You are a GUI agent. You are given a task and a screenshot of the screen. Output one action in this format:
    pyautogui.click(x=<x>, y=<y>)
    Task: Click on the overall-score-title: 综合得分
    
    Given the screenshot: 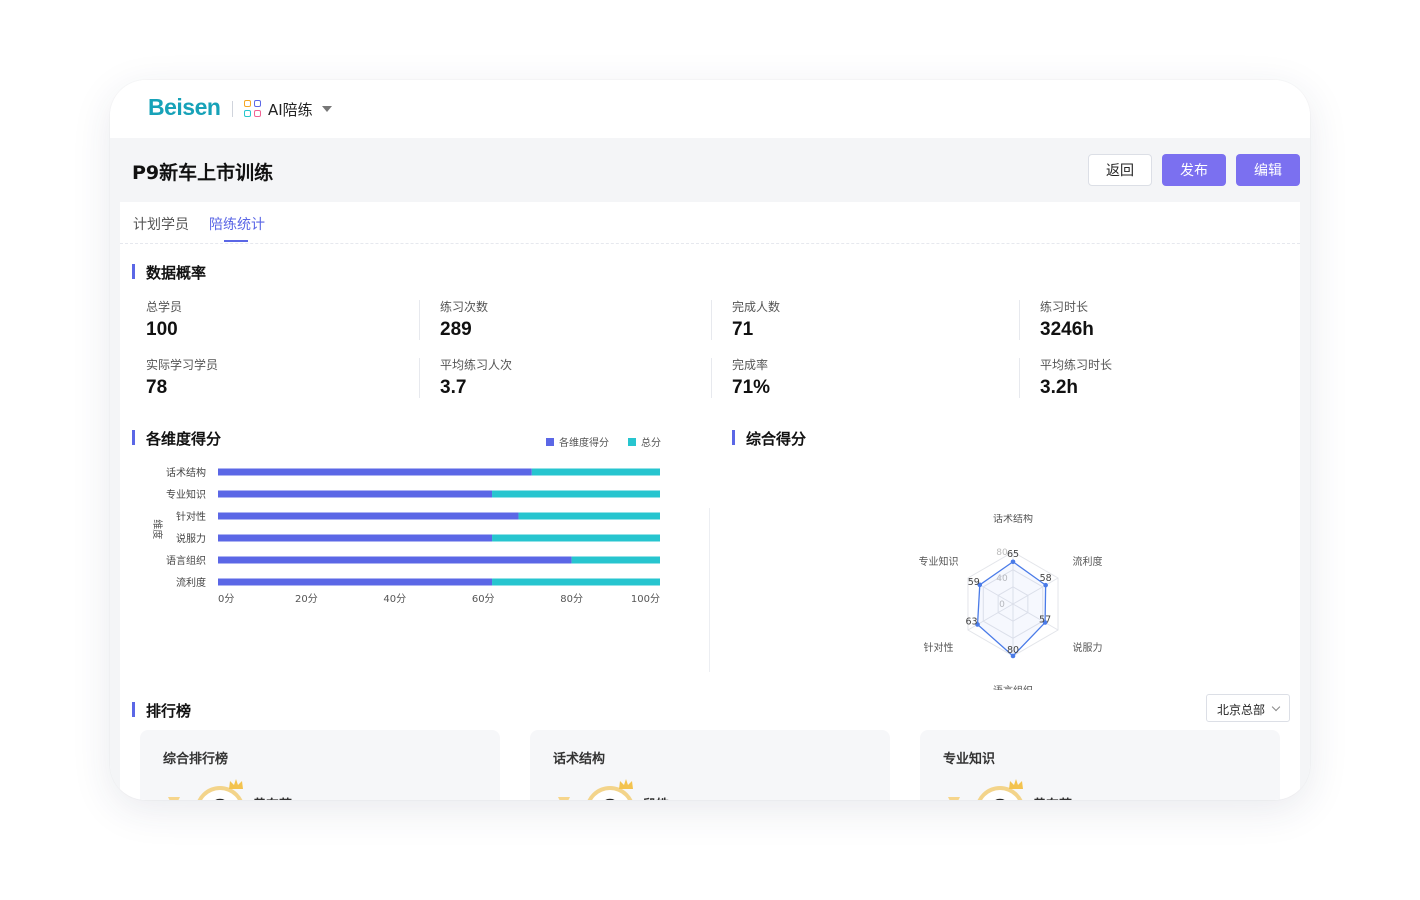 What is the action you would take?
    pyautogui.click(x=769, y=438)
    